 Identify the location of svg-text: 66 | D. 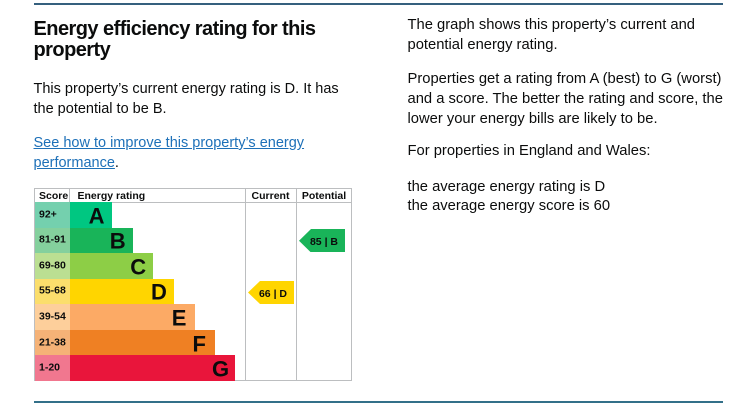
(273, 294).